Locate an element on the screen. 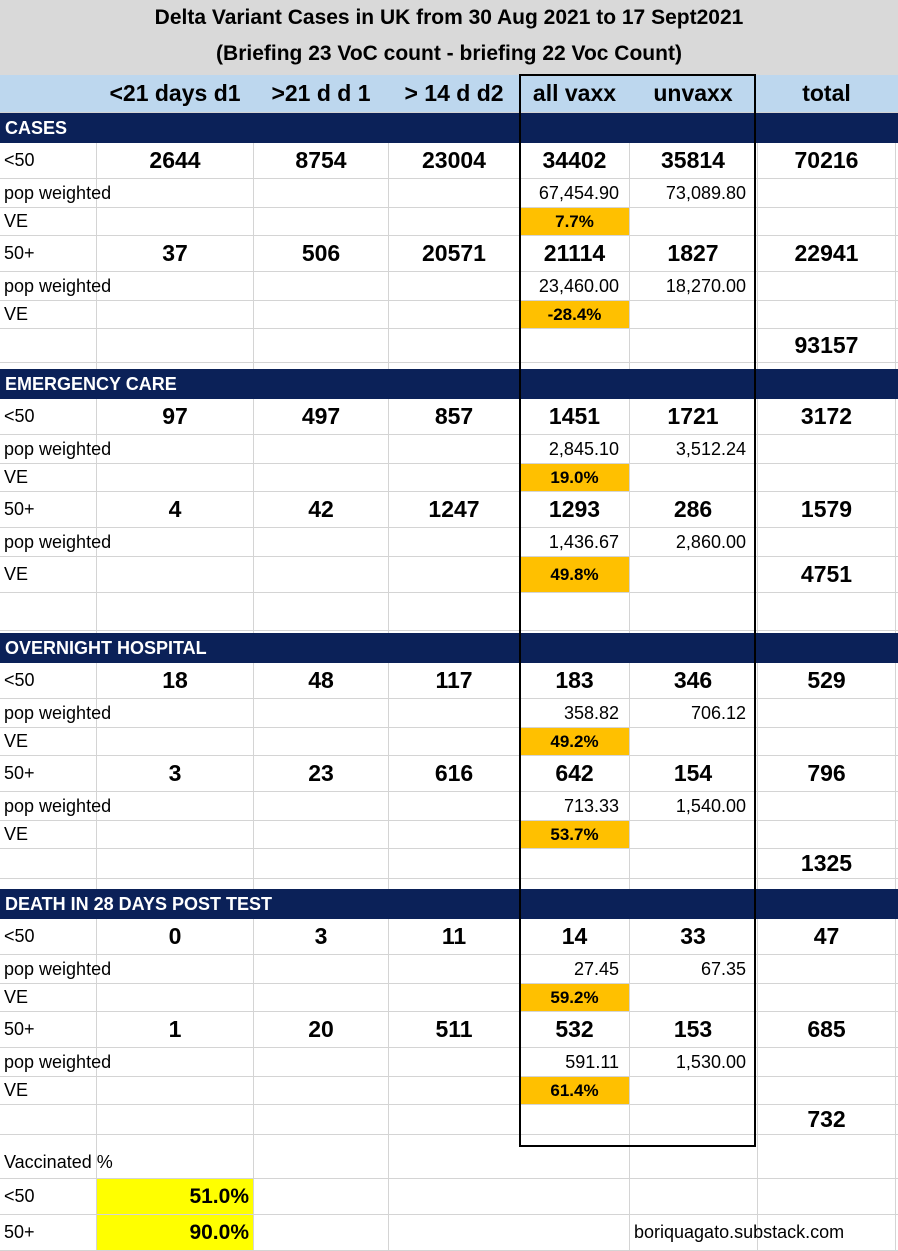  pop-weighted-vaxx: 1,436.67 is located at coordinates (583, 541).